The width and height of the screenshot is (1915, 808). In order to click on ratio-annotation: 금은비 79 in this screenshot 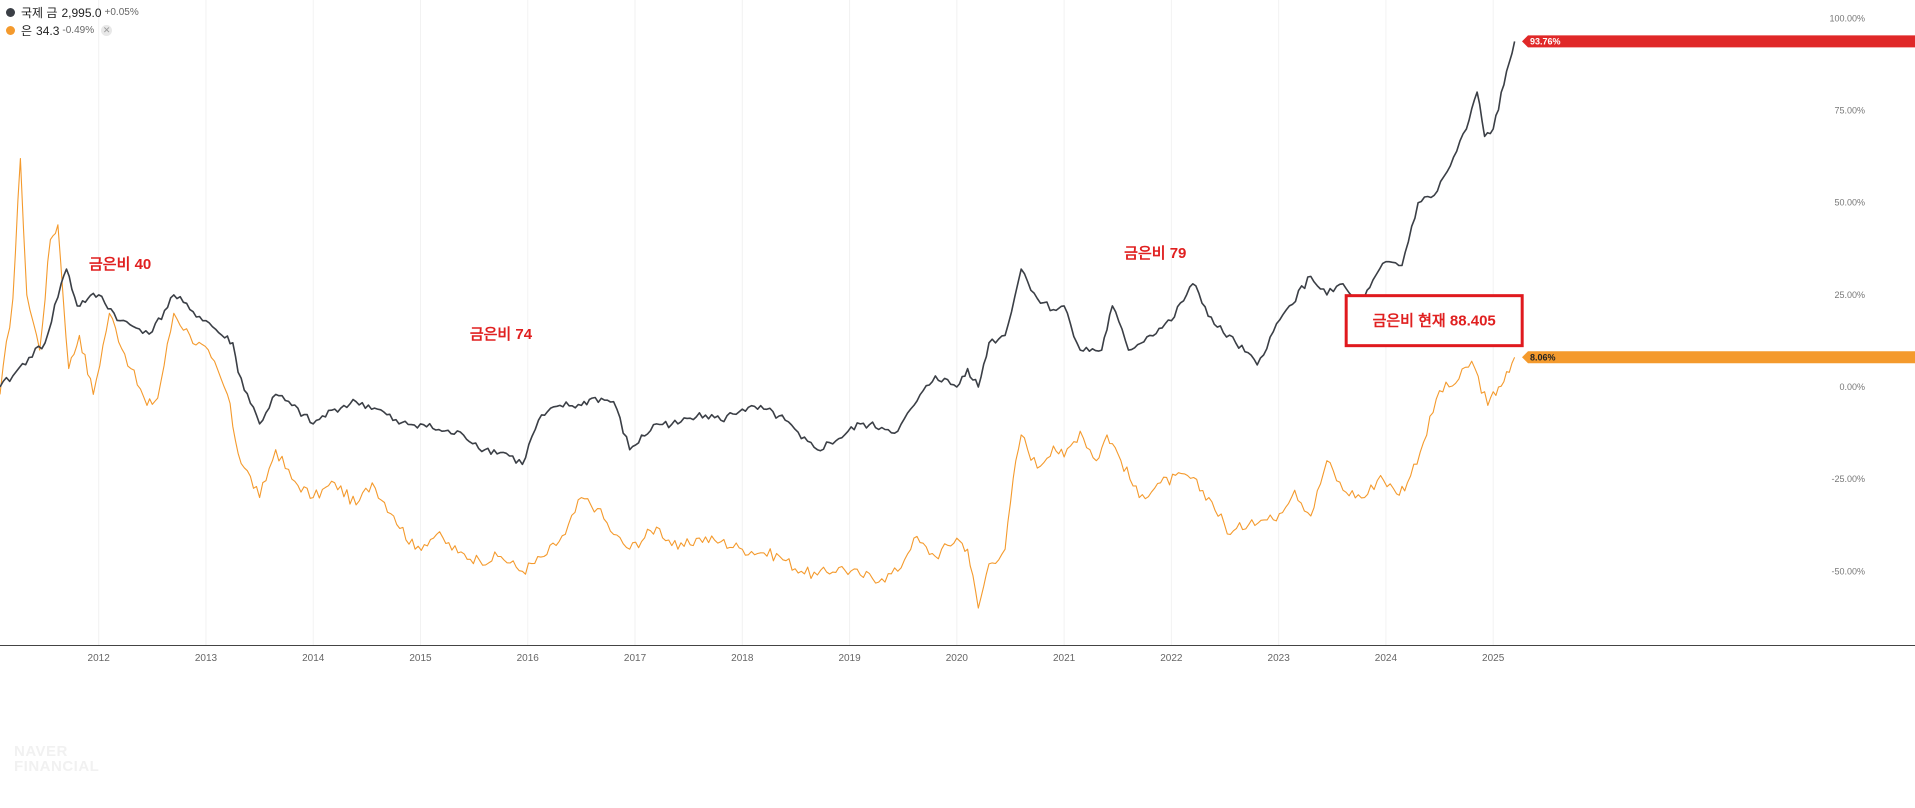, I will do `click(1155, 253)`.